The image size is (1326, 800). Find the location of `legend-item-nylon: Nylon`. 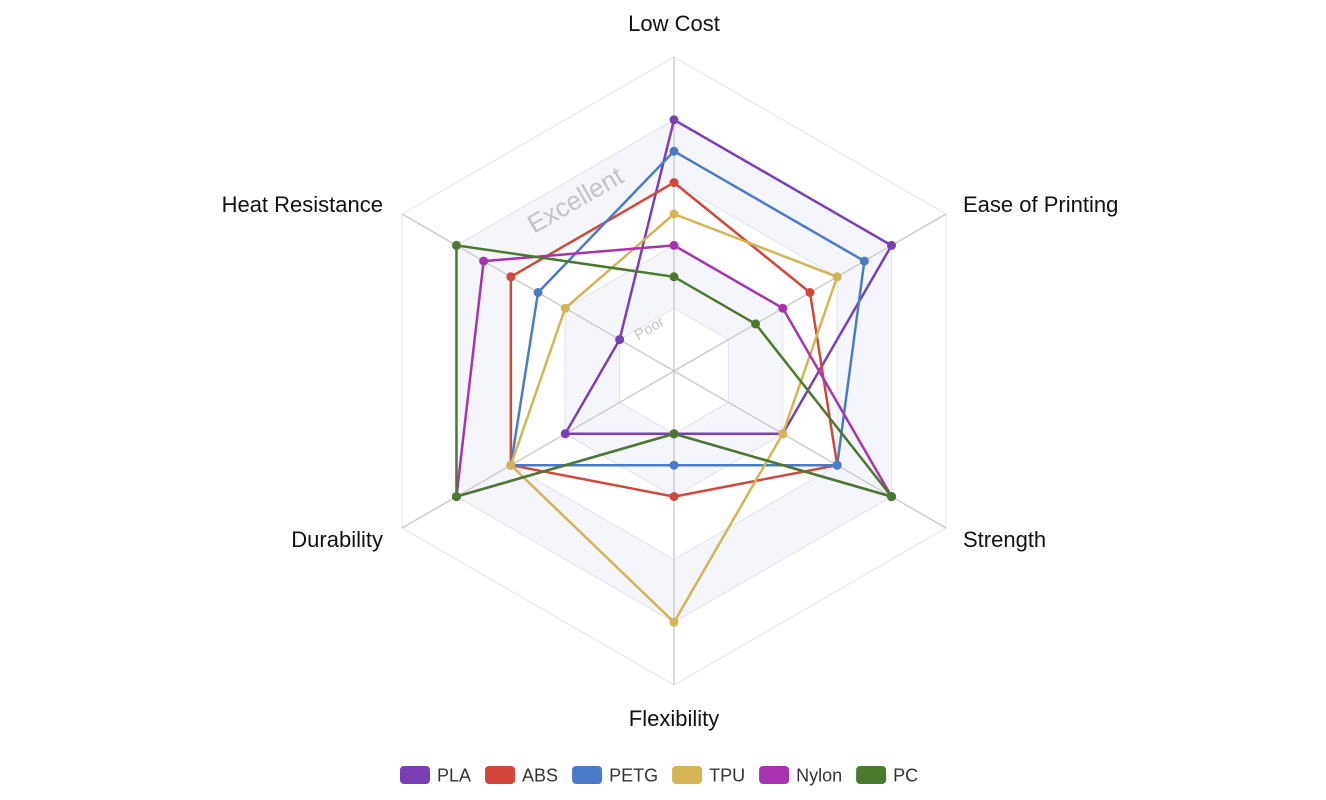

legend-item-nylon: Nylon is located at coordinates (800, 776).